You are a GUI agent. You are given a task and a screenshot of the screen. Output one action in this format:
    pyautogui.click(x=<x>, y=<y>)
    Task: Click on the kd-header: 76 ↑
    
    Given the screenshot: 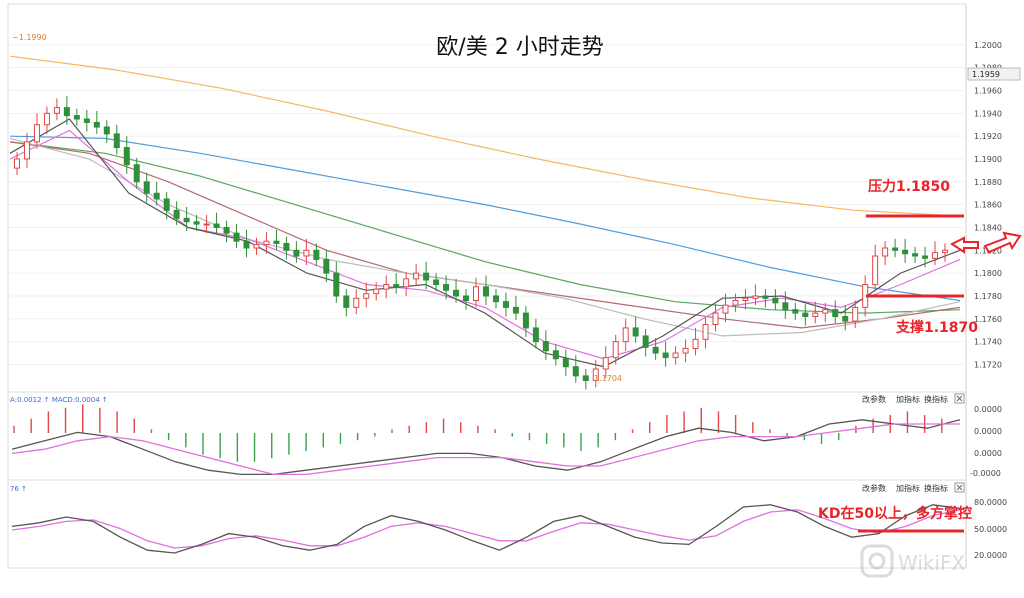 What is the action you would take?
    pyautogui.click(x=18, y=489)
    